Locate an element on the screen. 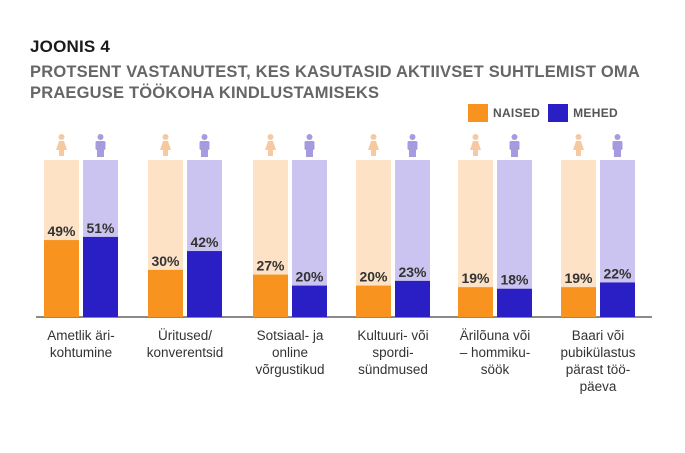 This screenshot has width=685, height=453. data-label-men: 18% is located at coordinates (514, 280).